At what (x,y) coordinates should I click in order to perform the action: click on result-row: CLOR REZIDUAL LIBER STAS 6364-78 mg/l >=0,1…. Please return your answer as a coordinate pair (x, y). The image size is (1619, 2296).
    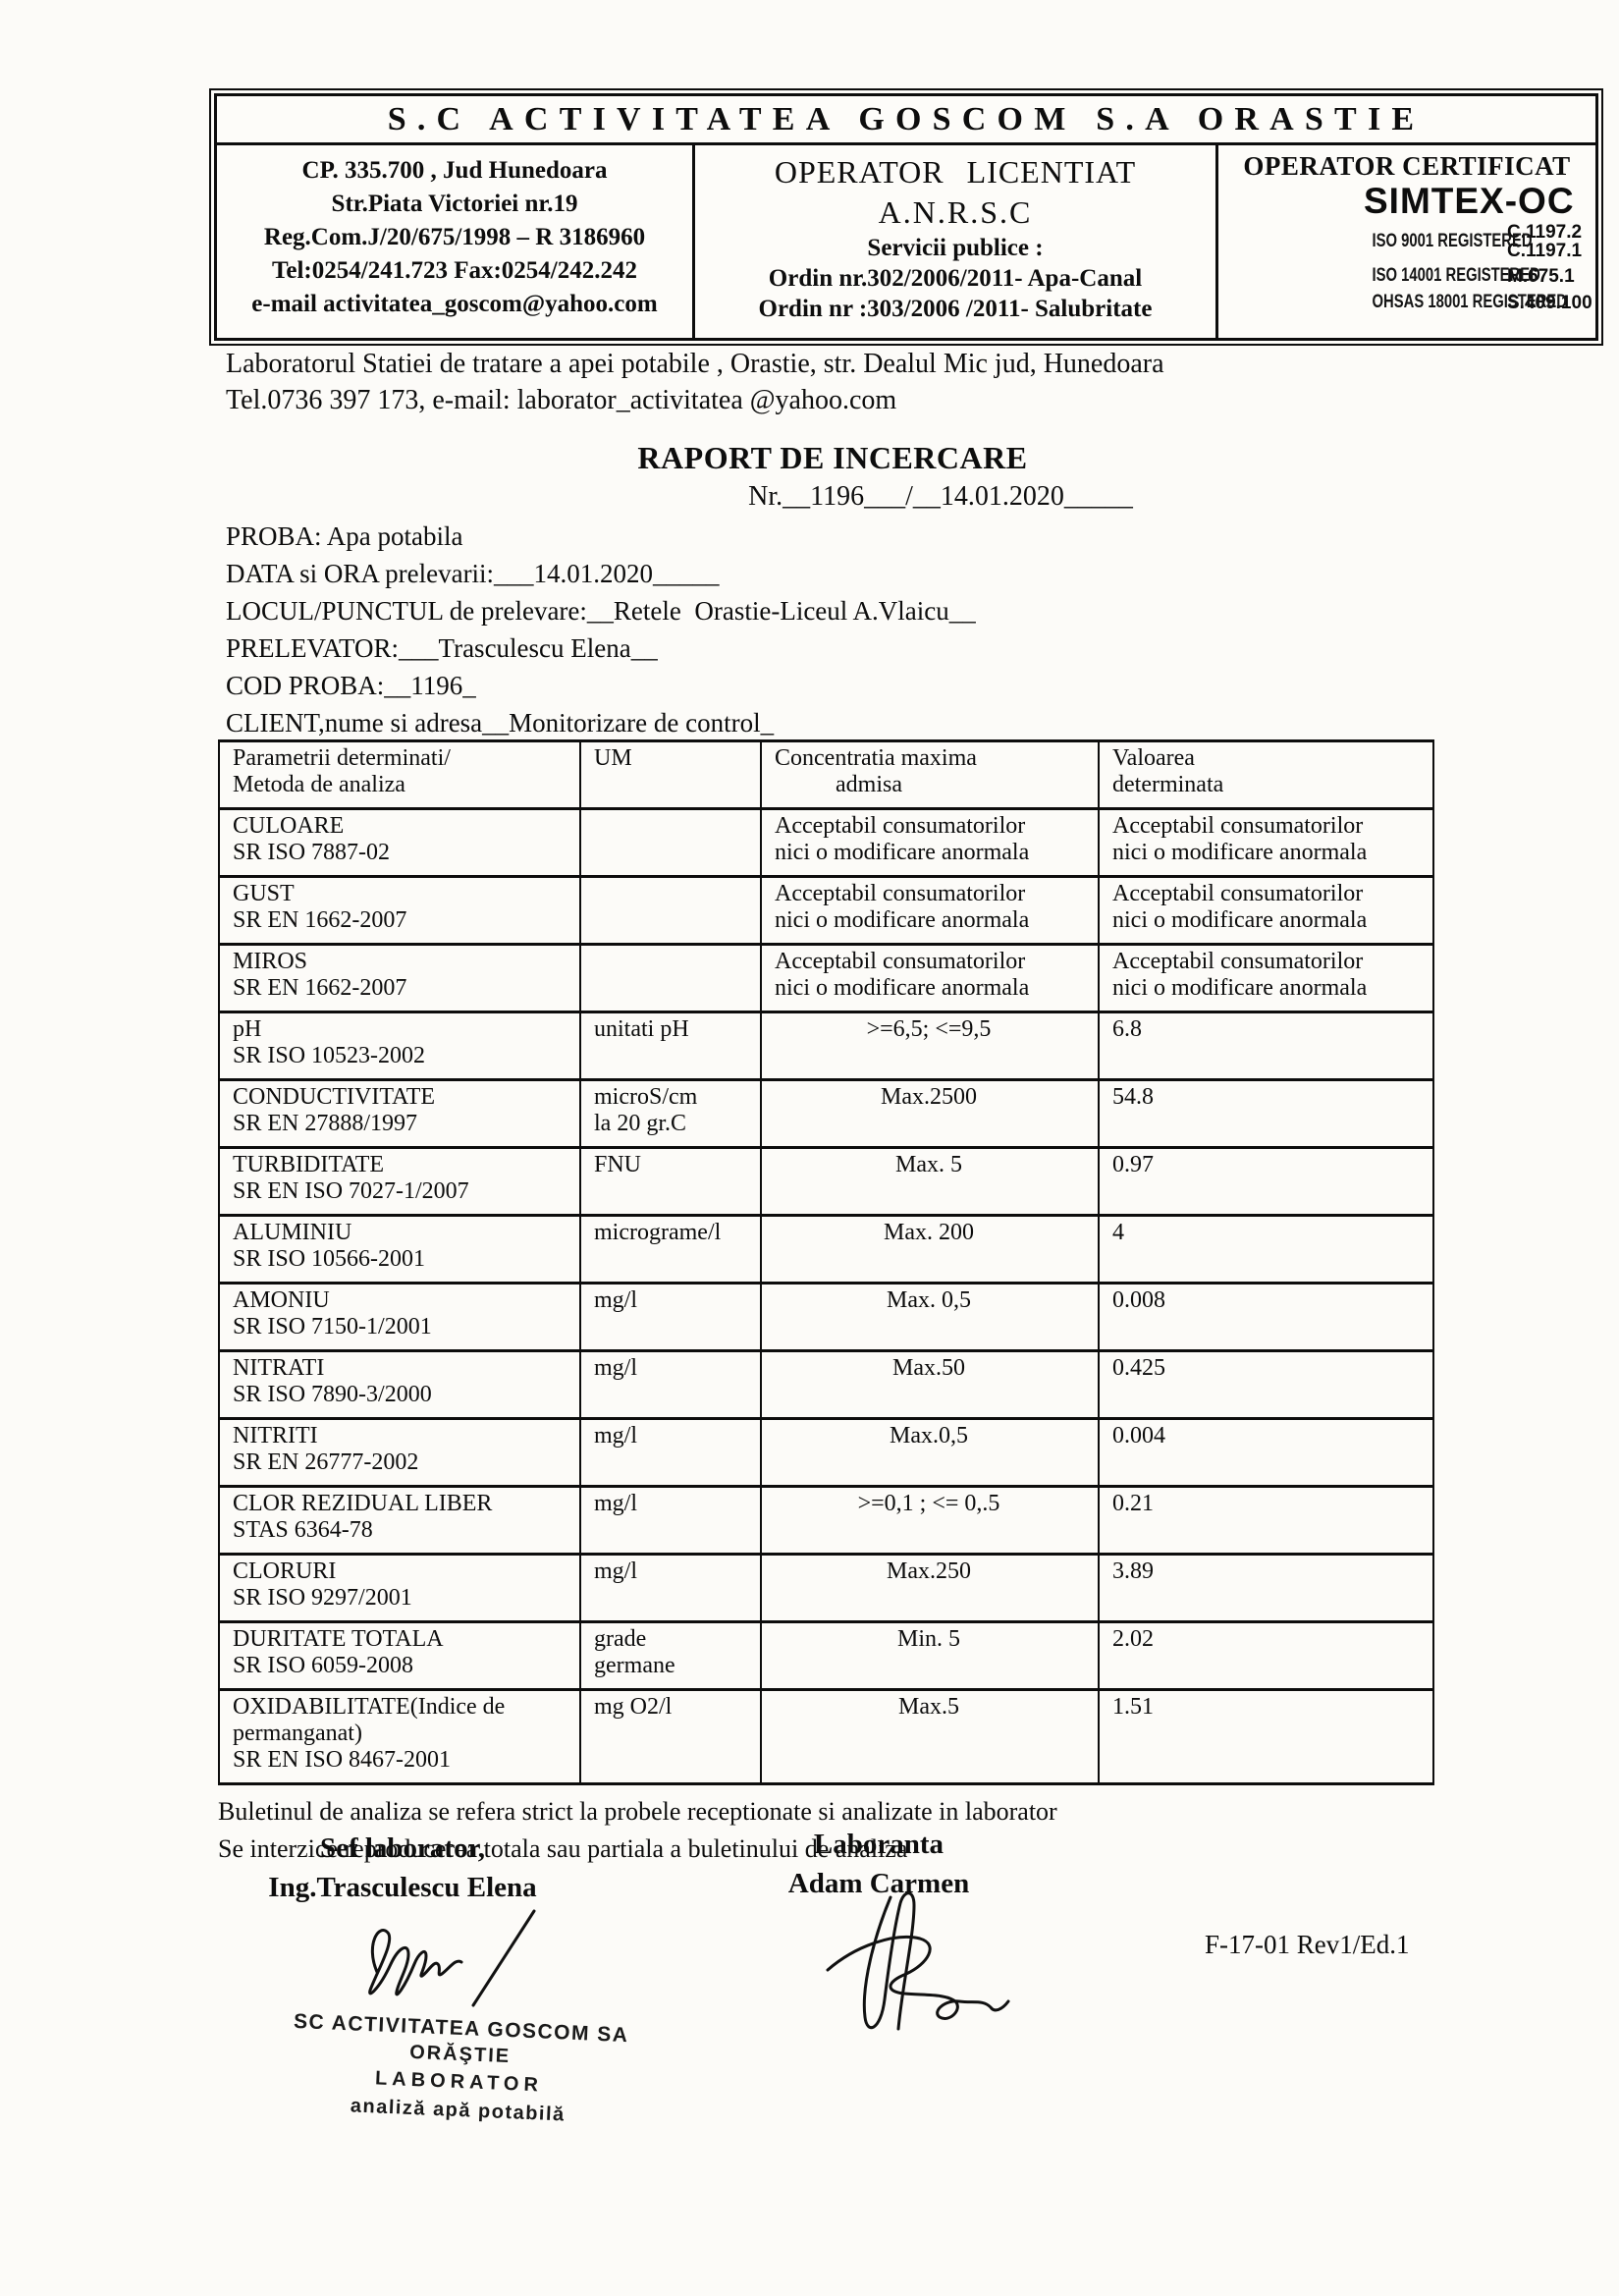
    Looking at the image, I should click on (826, 1520).